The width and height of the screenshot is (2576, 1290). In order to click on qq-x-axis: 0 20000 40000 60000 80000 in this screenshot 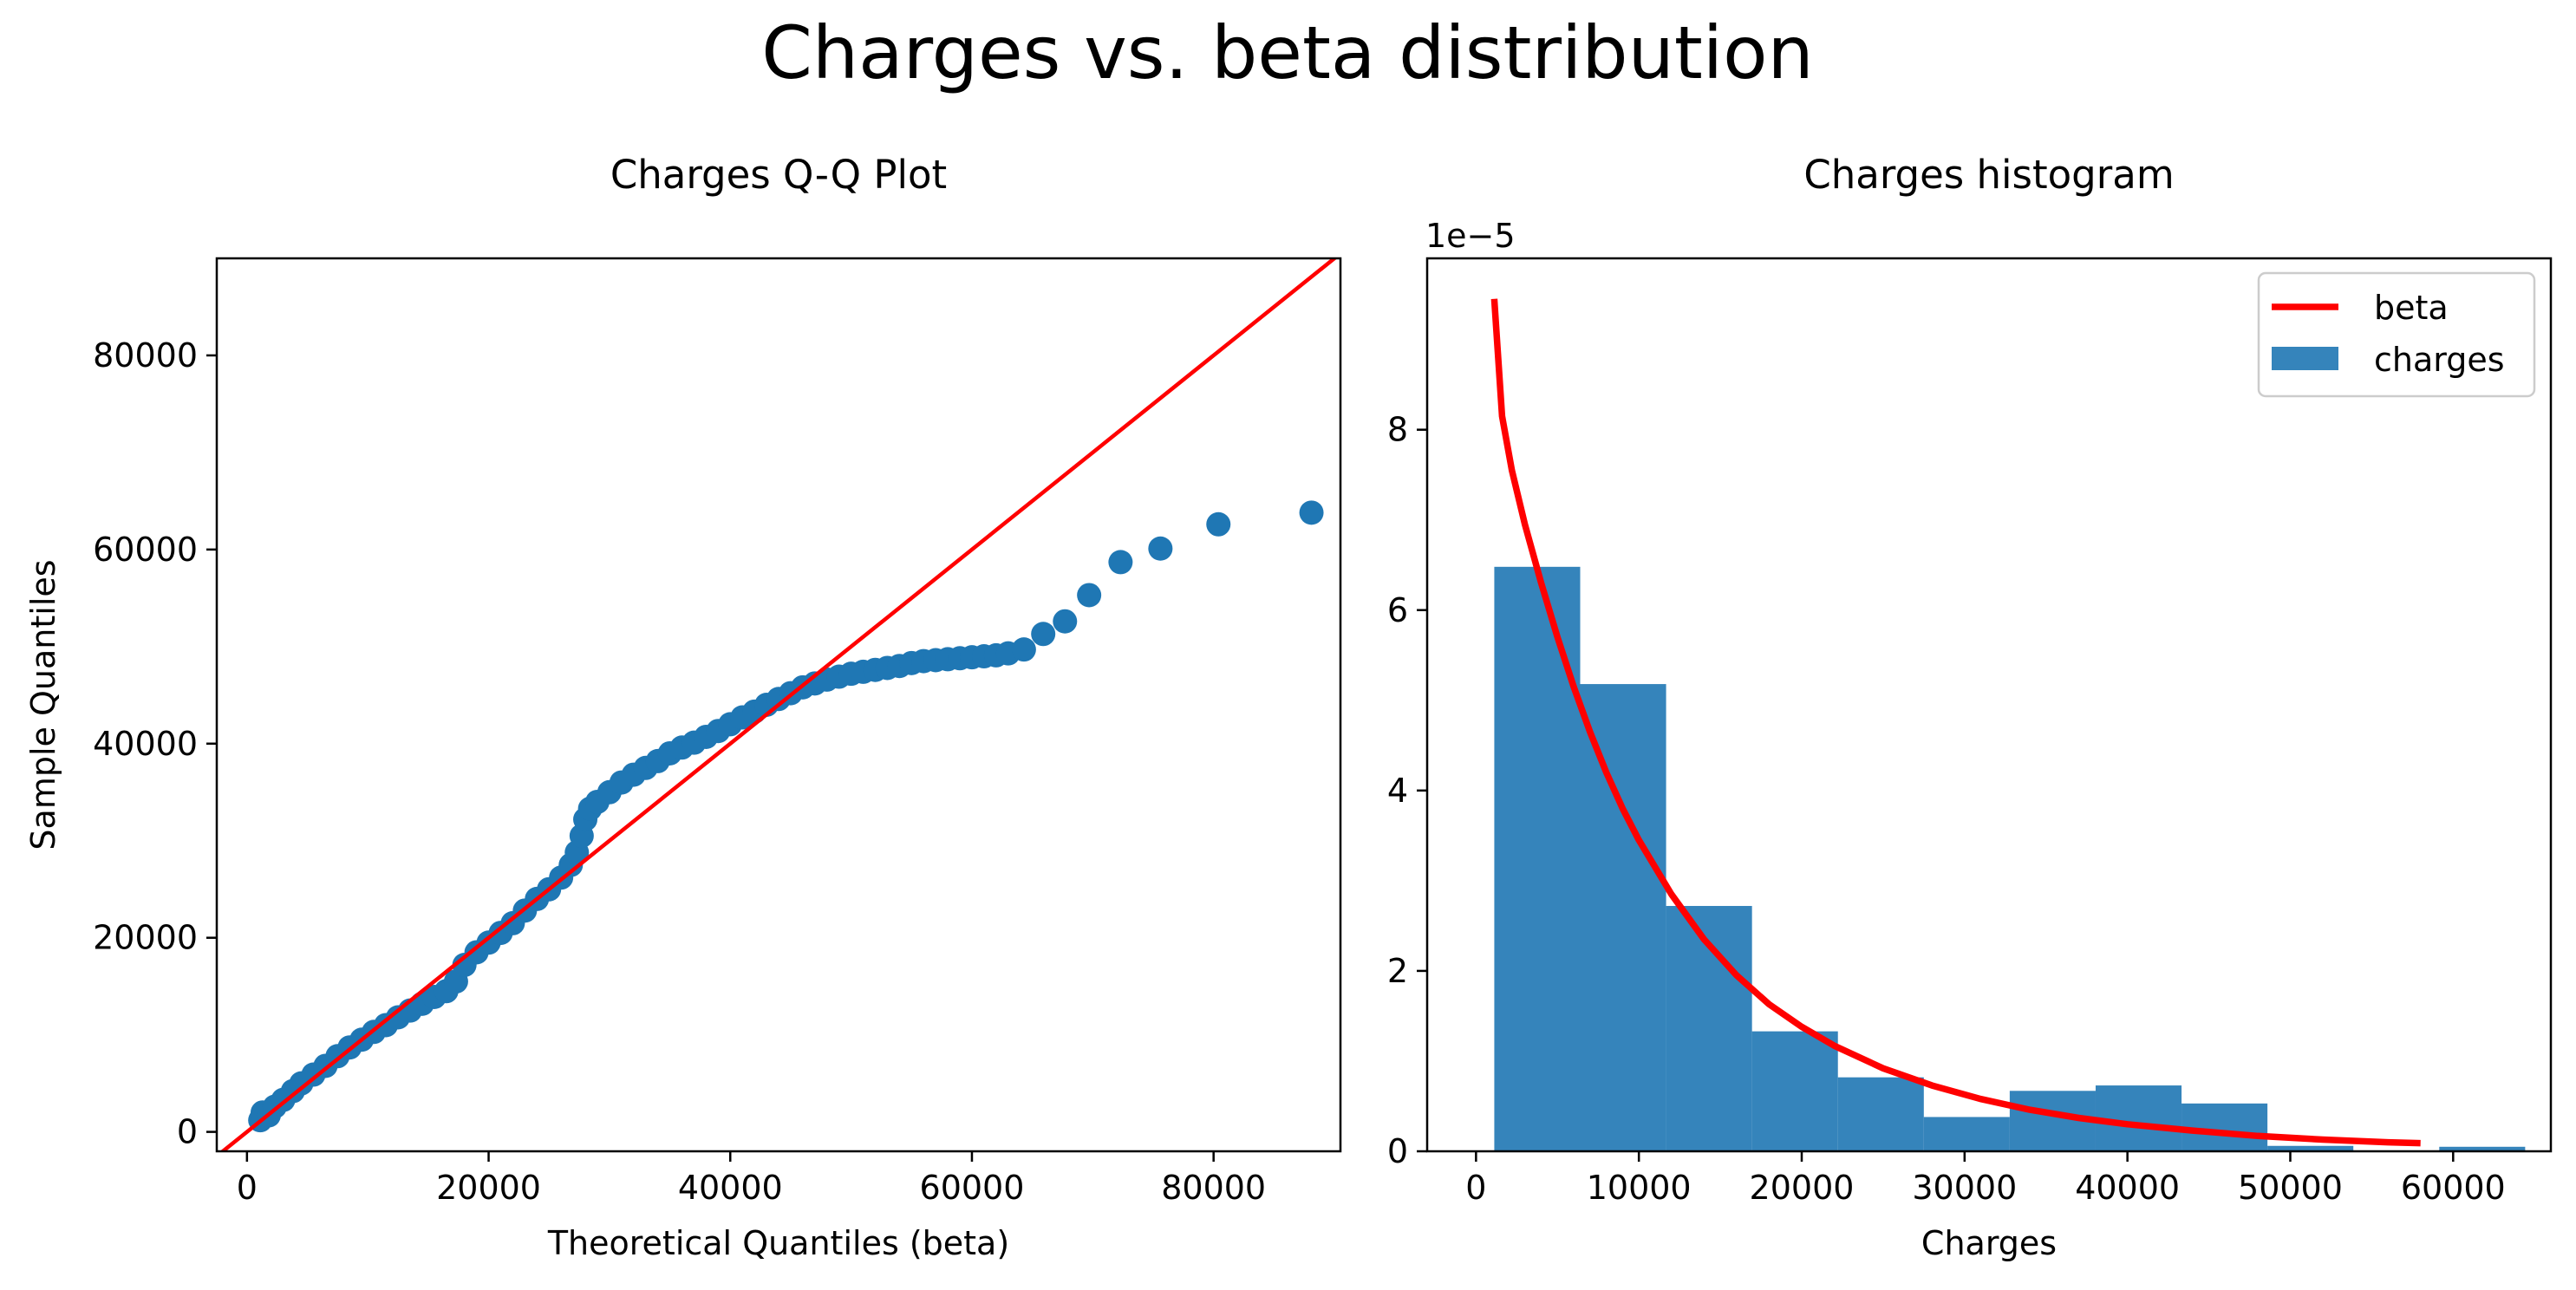, I will do `click(752, 1179)`.